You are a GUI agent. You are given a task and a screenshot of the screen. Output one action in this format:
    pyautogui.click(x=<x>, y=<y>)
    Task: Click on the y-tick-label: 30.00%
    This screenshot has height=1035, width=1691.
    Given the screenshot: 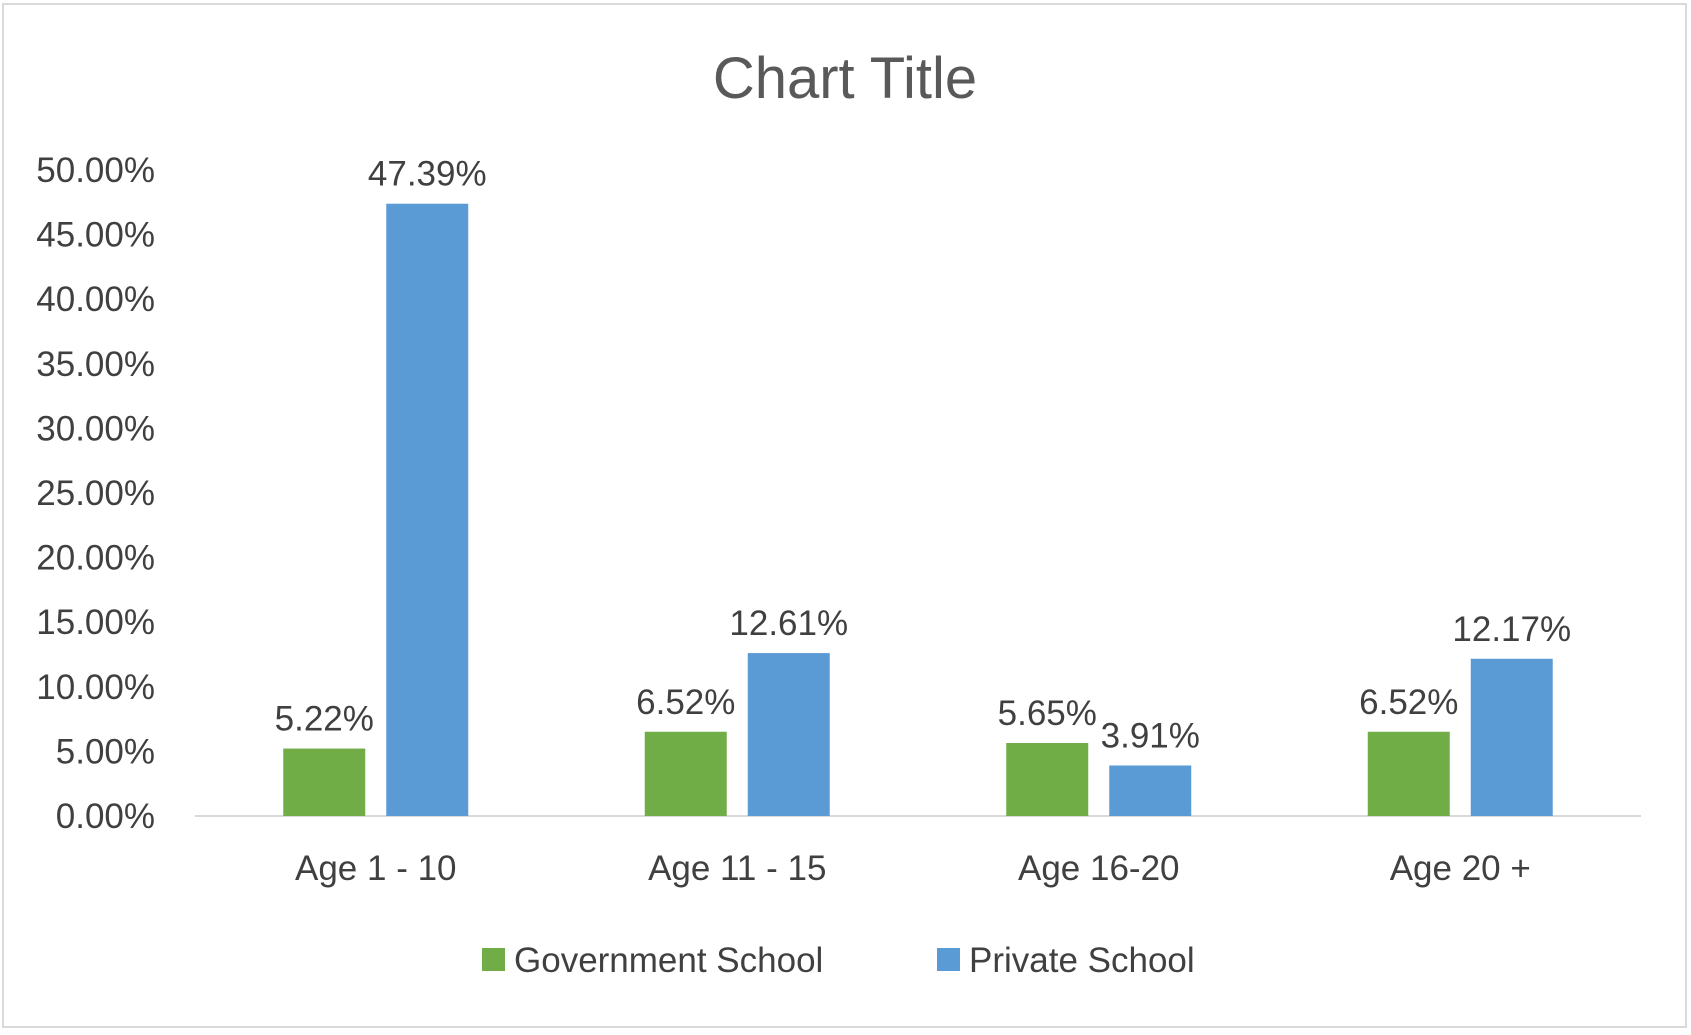 What is the action you would take?
    pyautogui.click(x=95, y=428)
    